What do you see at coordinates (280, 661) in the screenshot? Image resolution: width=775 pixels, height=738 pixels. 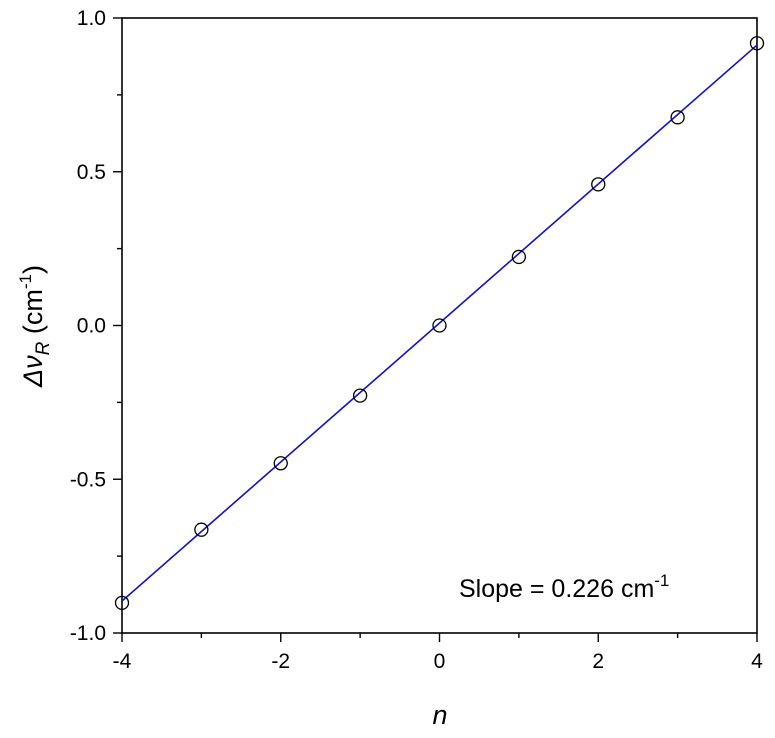 I see `x-tick-label: -2` at bounding box center [280, 661].